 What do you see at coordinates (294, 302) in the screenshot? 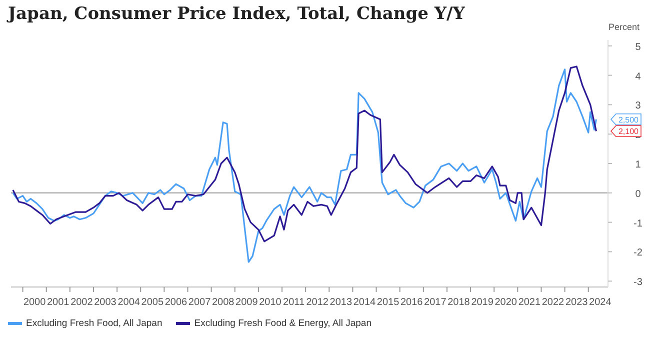
I see `x-tick-label: 2011` at bounding box center [294, 302].